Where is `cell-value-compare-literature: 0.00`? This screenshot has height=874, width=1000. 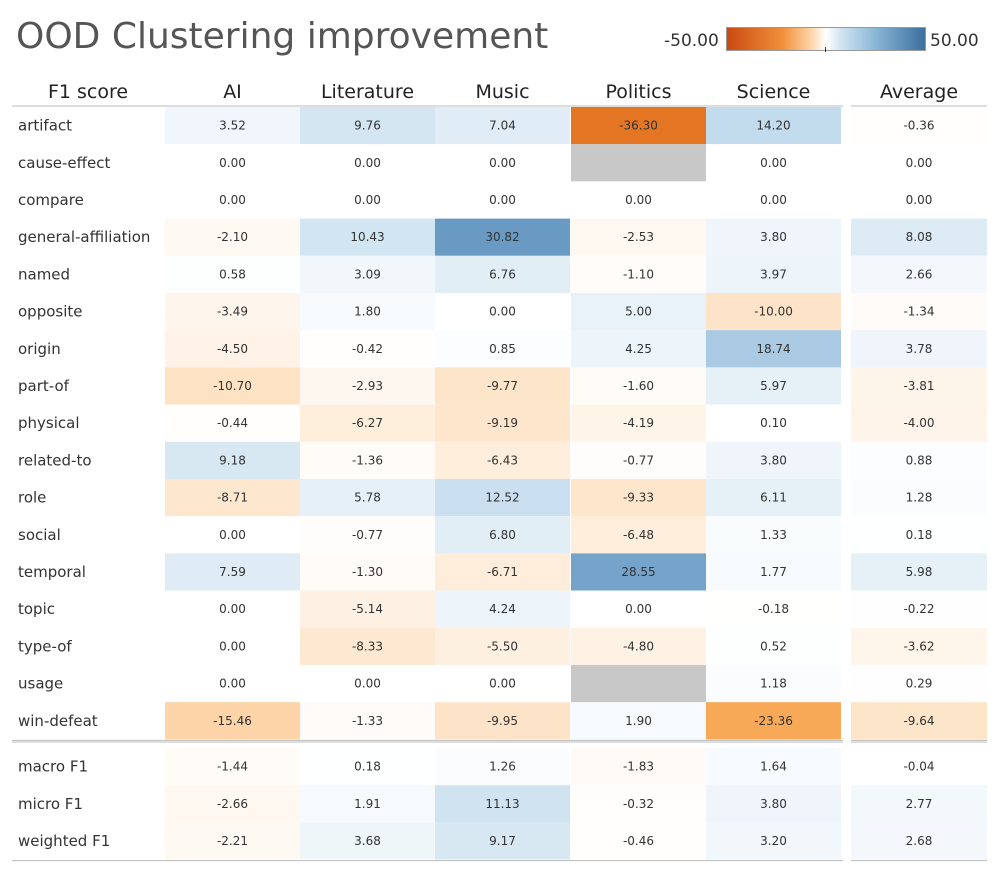
cell-value-compare-literature: 0.00 is located at coordinates (367, 200).